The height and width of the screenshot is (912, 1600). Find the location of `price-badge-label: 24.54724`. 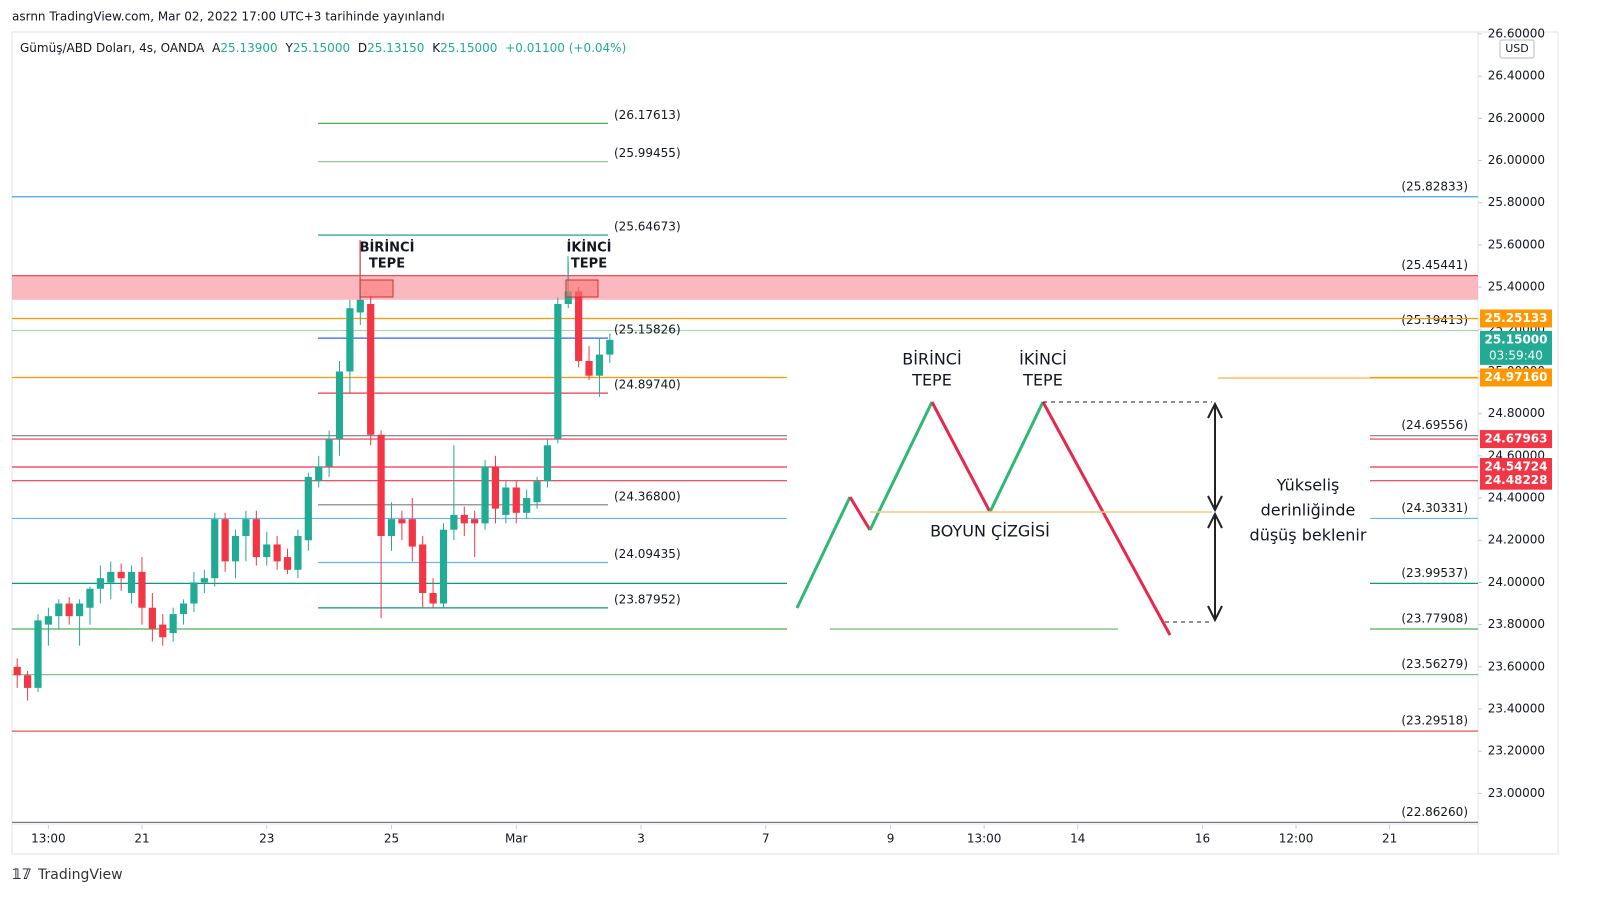

price-badge-label: 24.54724 is located at coordinates (1515, 466).